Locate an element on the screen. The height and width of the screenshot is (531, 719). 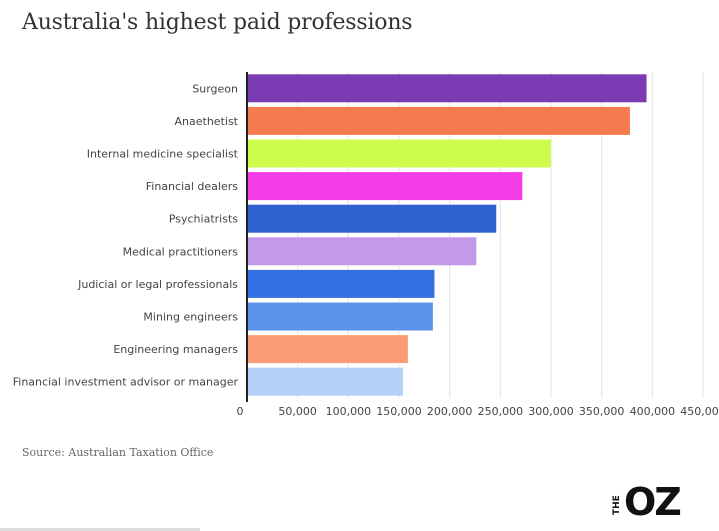
x-tick-label: 100,000 is located at coordinates (349, 411).